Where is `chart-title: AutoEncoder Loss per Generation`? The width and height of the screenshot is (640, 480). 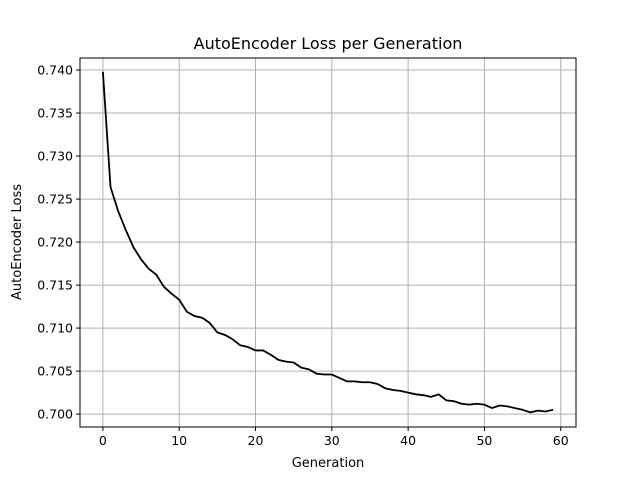 chart-title: AutoEncoder Loss per Generation is located at coordinates (328, 43).